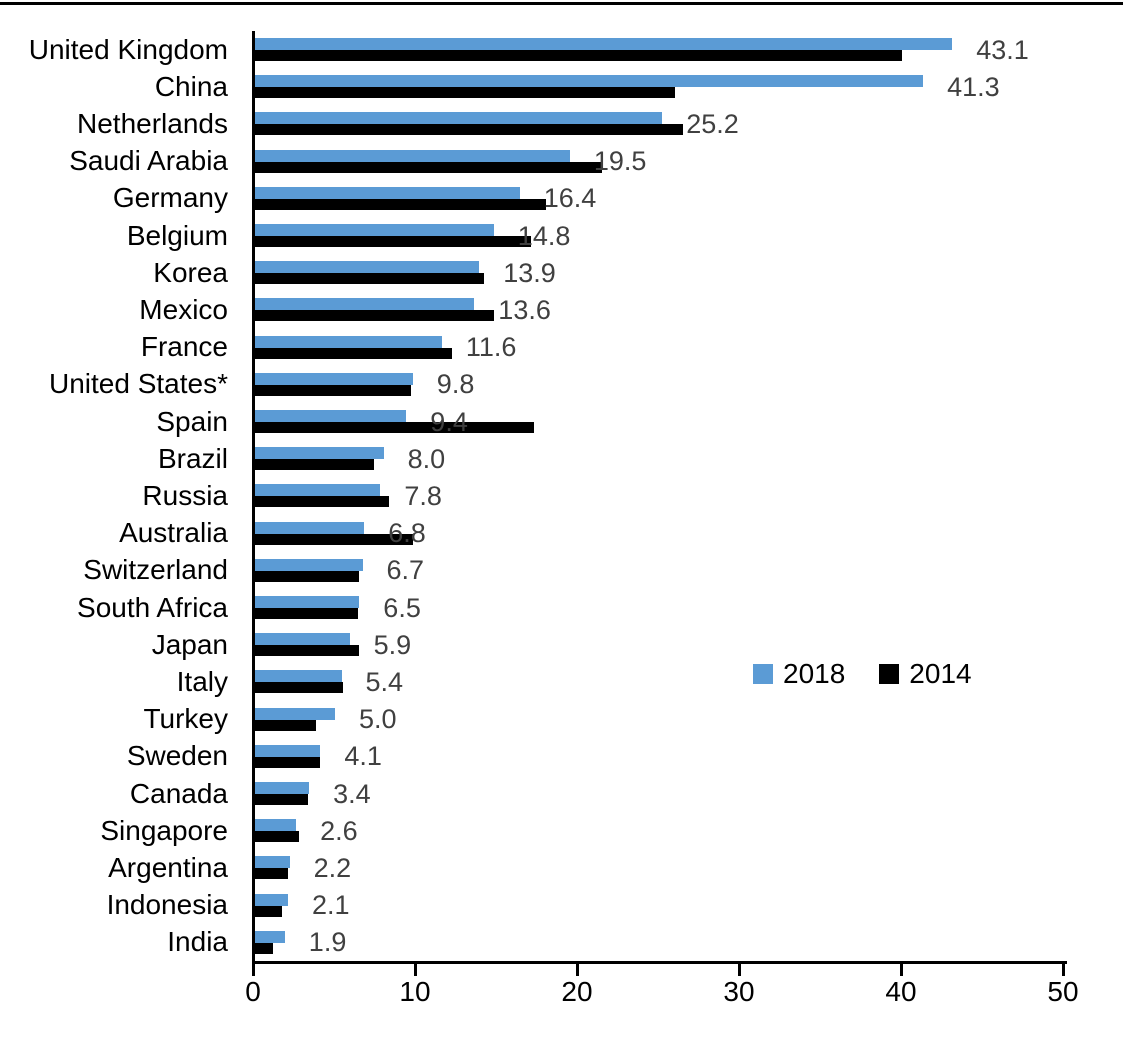 This screenshot has width=1123, height=1041. I want to click on legend-item-2018: 2018, so click(799, 674).